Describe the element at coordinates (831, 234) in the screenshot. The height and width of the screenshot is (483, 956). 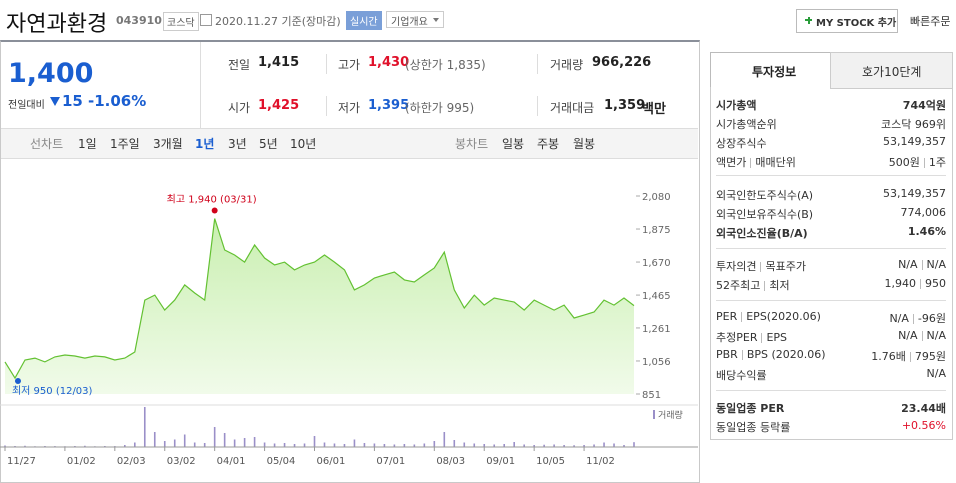
I see `info-row: 외국인소진율(B/A) 1.46%` at that location.